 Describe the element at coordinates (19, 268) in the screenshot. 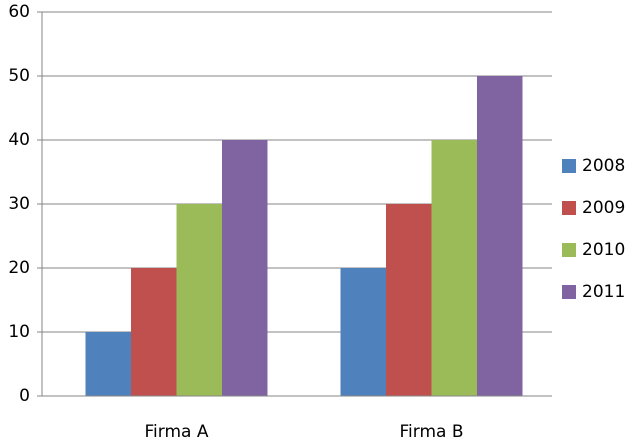

I see `y-tick-label: 20` at that location.